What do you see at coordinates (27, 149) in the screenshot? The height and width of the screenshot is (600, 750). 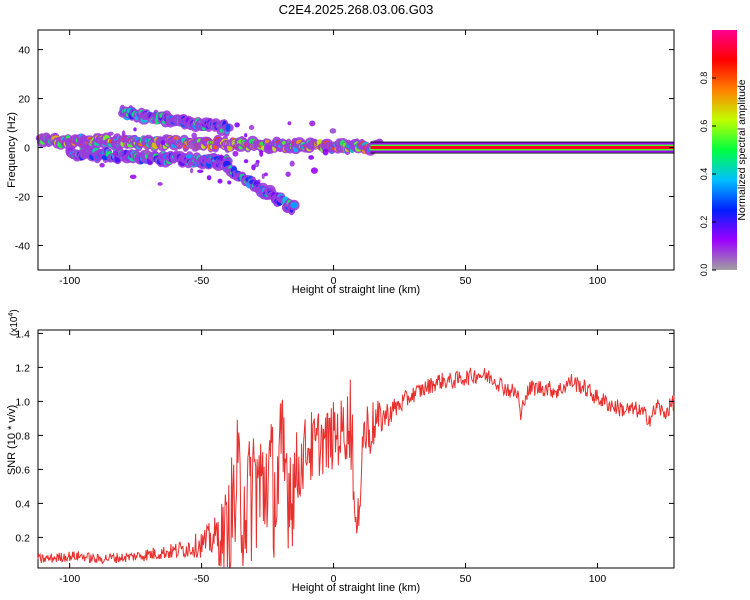 I see `y-tick-label: 0` at bounding box center [27, 149].